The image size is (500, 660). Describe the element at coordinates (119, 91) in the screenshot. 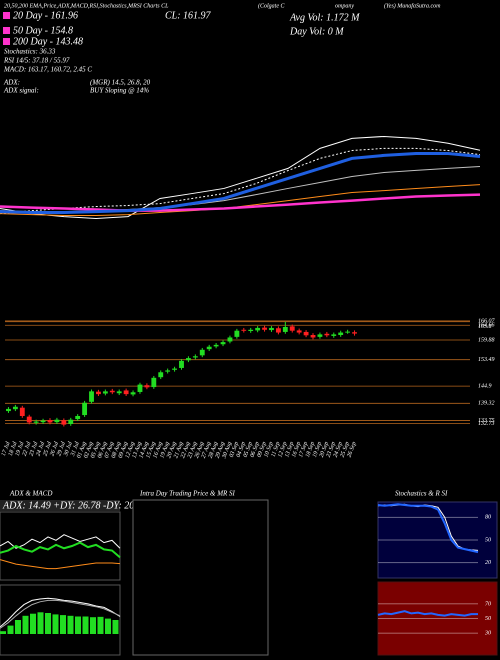

I see `adx-signal-value: BUY Sloping @ 14%` at that location.